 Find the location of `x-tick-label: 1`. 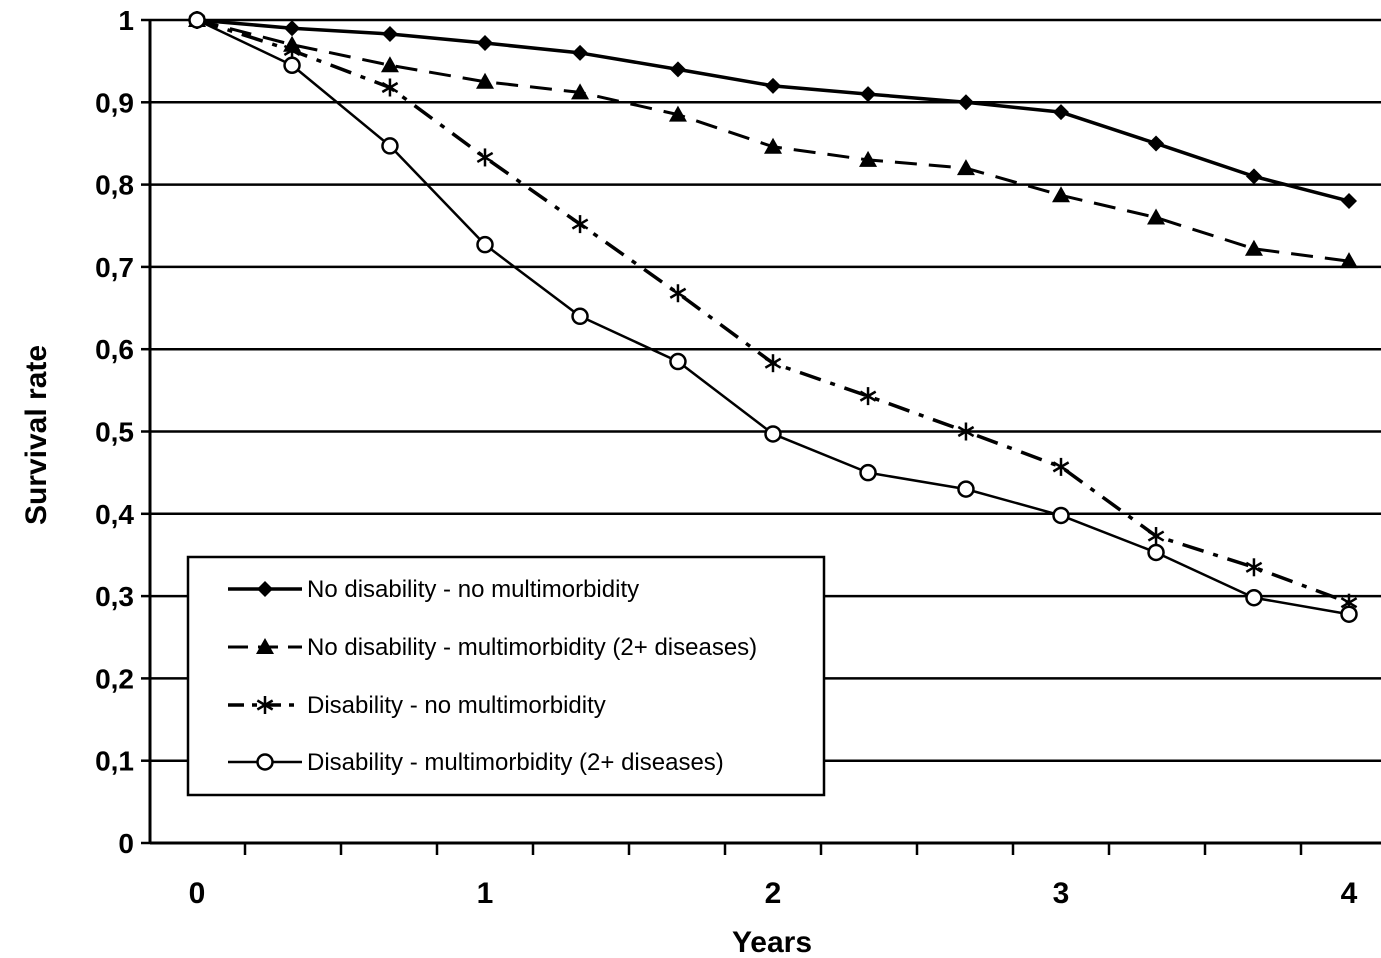

x-tick-label: 1 is located at coordinates (485, 893).